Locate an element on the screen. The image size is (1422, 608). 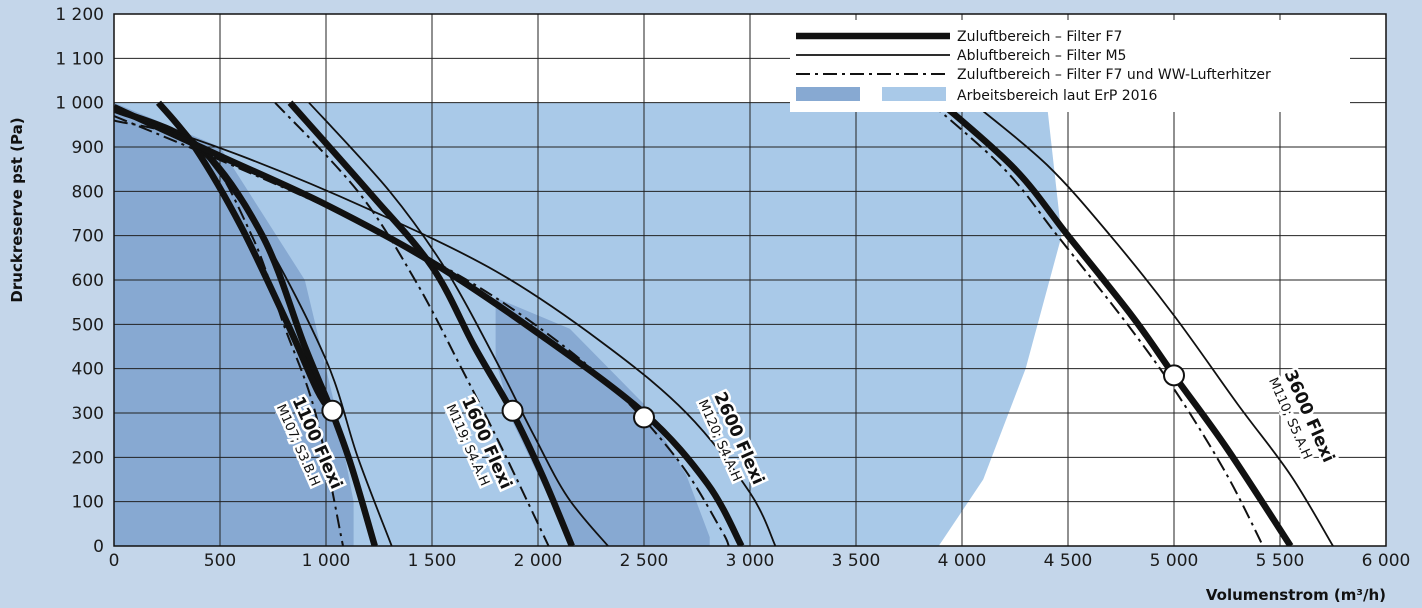
curve-1600-flexi-thick is located at coordinates (431, 323).